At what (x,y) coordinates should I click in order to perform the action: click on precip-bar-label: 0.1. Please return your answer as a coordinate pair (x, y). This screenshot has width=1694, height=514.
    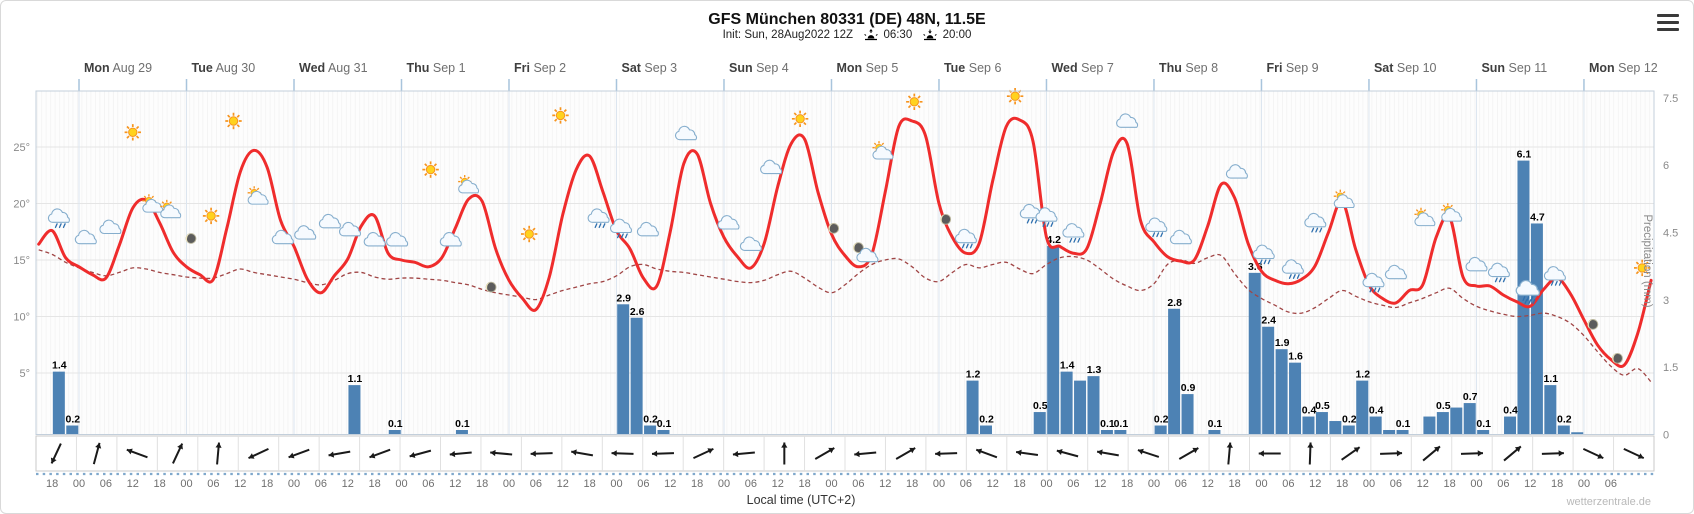
    Looking at the image, I should click on (1121, 424).